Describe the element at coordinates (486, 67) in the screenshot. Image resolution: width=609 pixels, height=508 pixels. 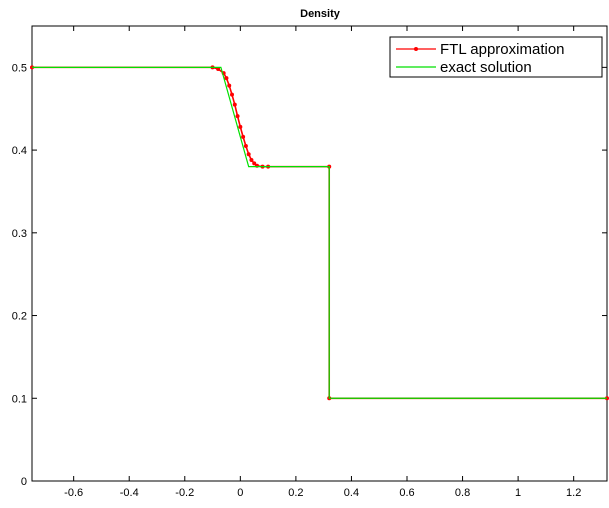
I see `legend-label-exact: exact solution` at that location.